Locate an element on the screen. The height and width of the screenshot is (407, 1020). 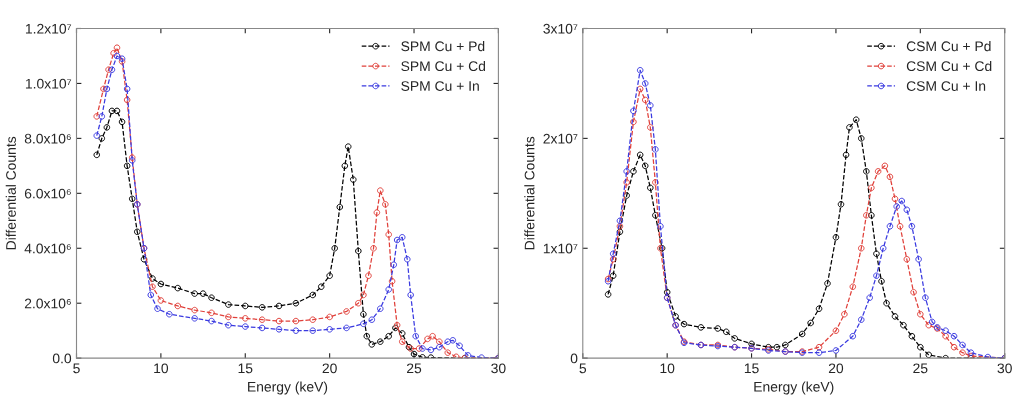
y-tick-label: 1x10⁷ is located at coordinates (560, 248).